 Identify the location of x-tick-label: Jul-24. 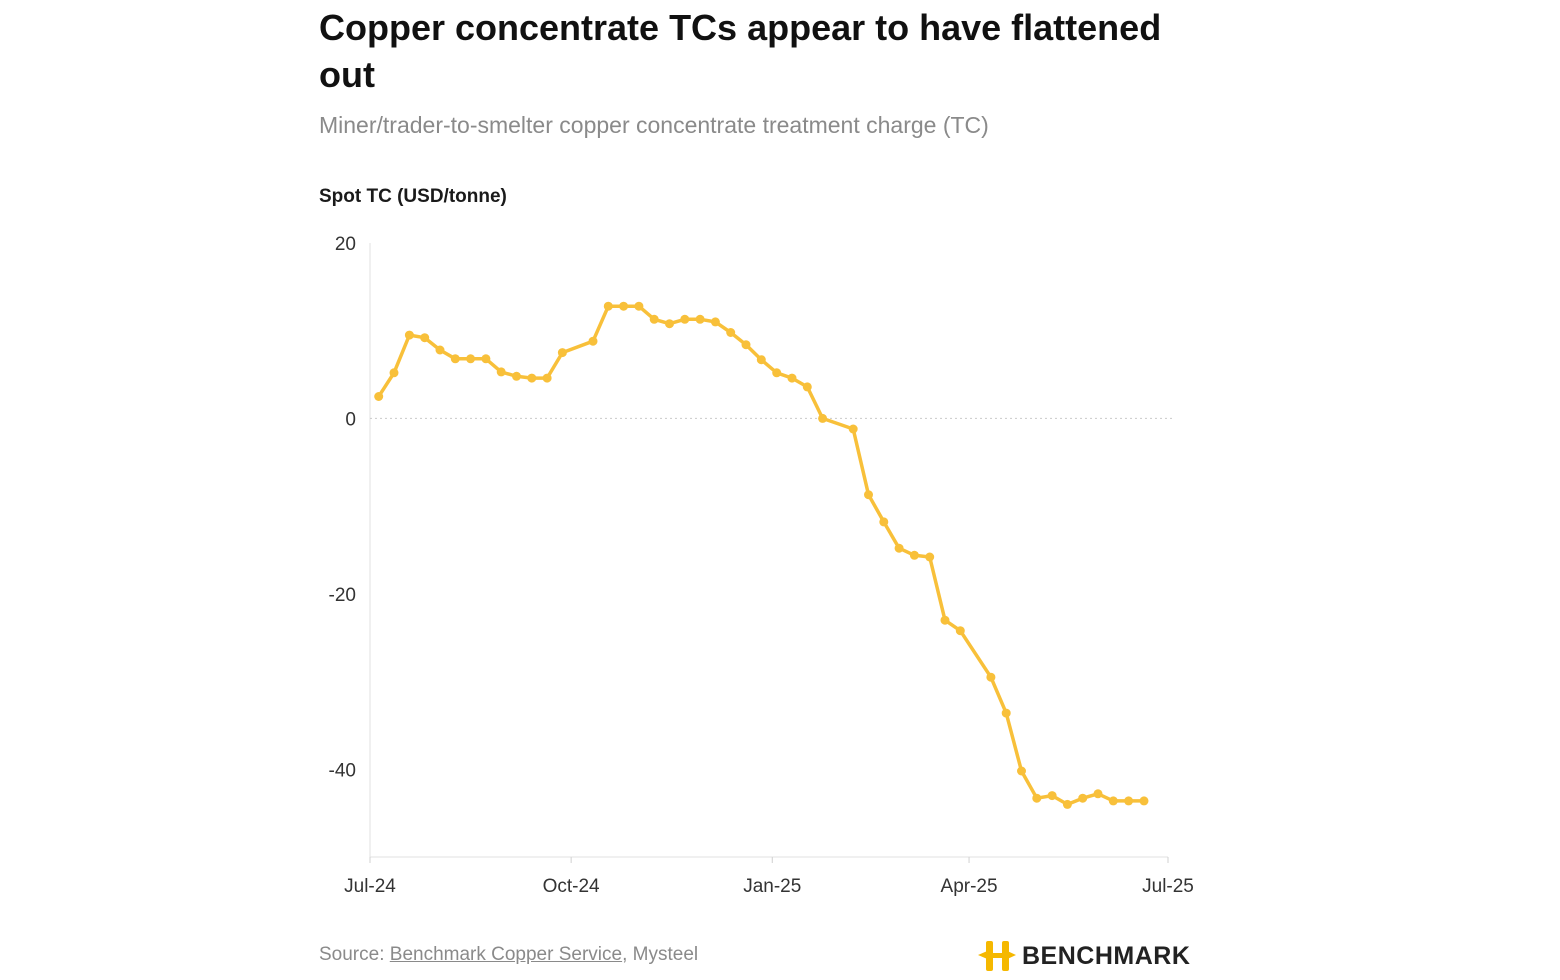
(370, 886).